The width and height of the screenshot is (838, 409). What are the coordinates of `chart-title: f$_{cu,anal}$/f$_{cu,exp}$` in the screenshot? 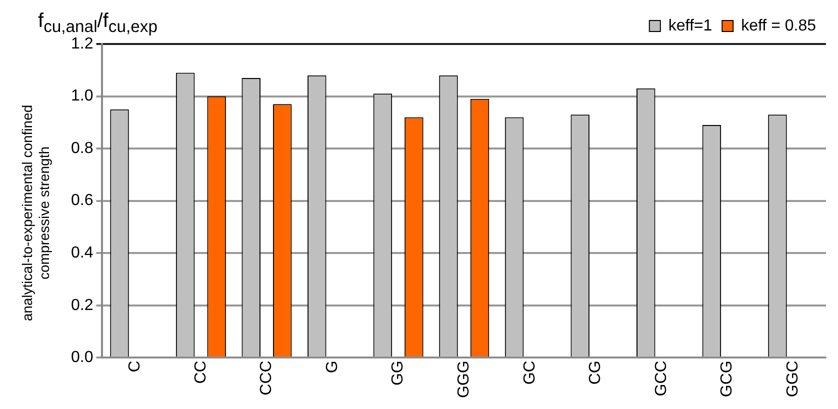 It's located at (98, 23).